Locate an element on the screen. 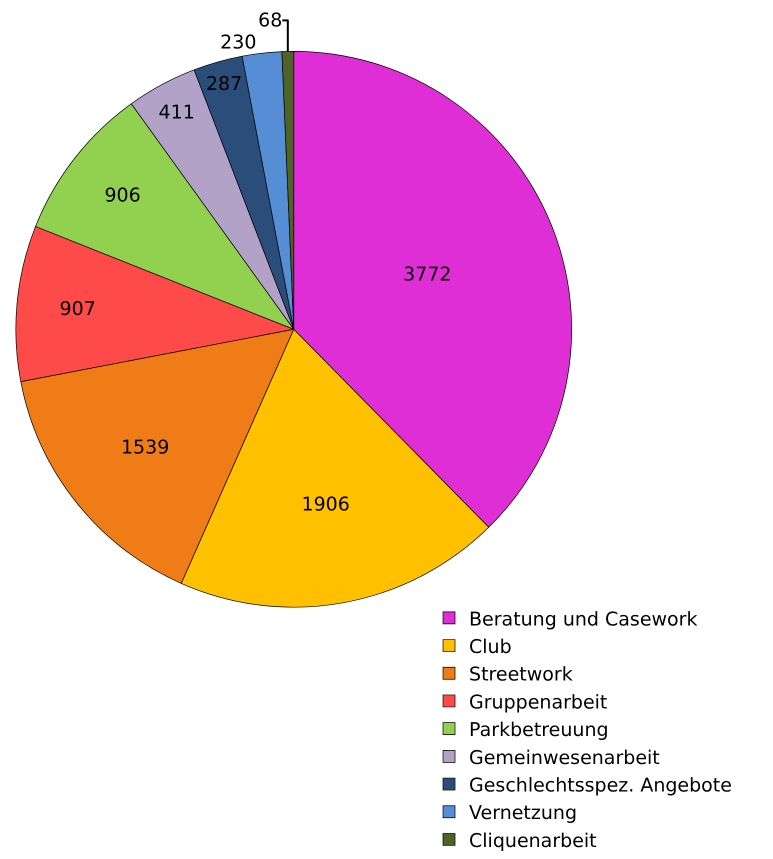 This screenshot has width=773, height=859. data-label: 411 is located at coordinates (176, 113).